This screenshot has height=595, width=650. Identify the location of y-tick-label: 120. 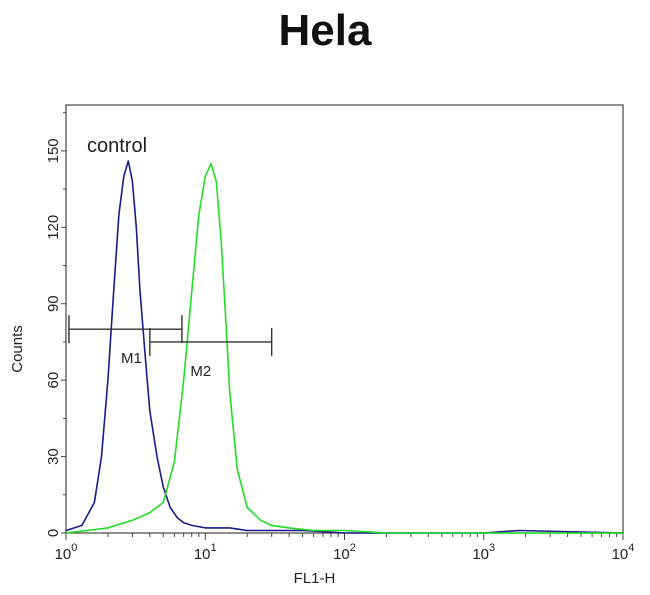
(53, 227).